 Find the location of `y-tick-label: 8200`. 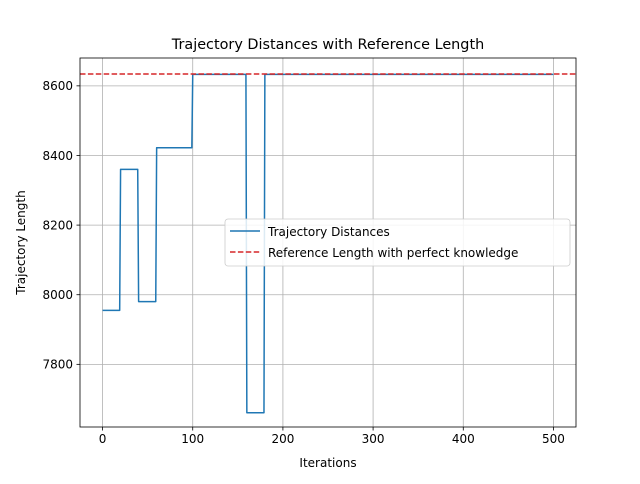

y-tick-label: 8200 is located at coordinates (57, 225).